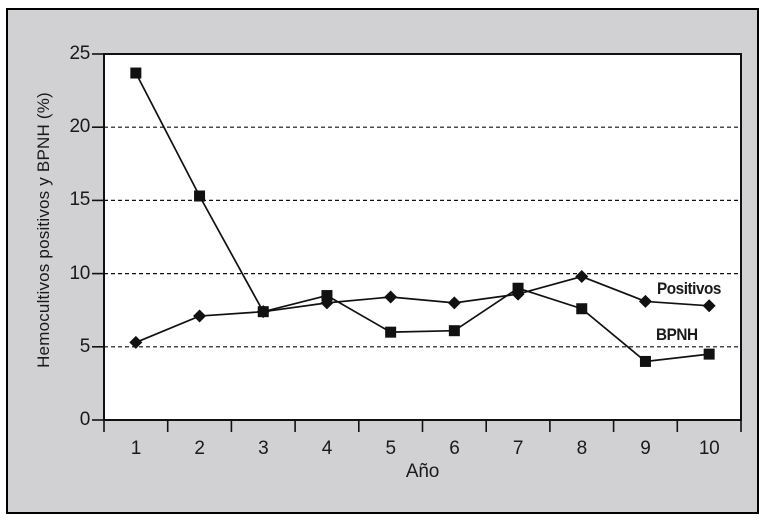  I want to click on x-tick-label: 1, so click(136, 448).